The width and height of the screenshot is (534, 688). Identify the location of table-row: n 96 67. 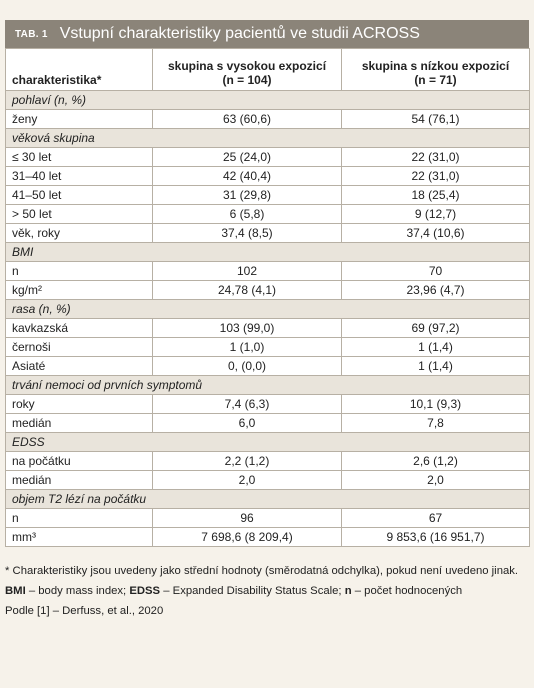
(267, 518).